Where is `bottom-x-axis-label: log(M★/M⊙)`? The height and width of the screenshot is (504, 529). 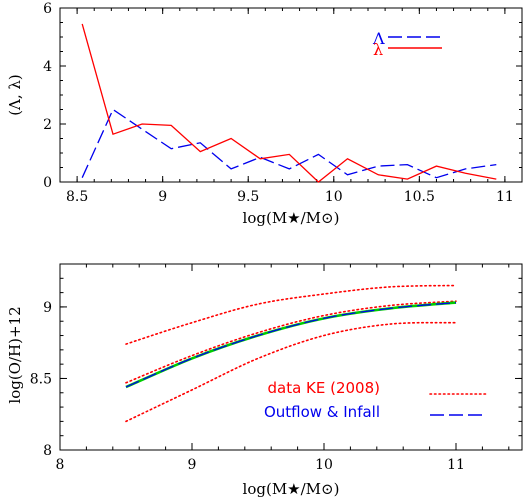 bottom-x-axis-label: log(M★/M⊙) is located at coordinates (291, 489).